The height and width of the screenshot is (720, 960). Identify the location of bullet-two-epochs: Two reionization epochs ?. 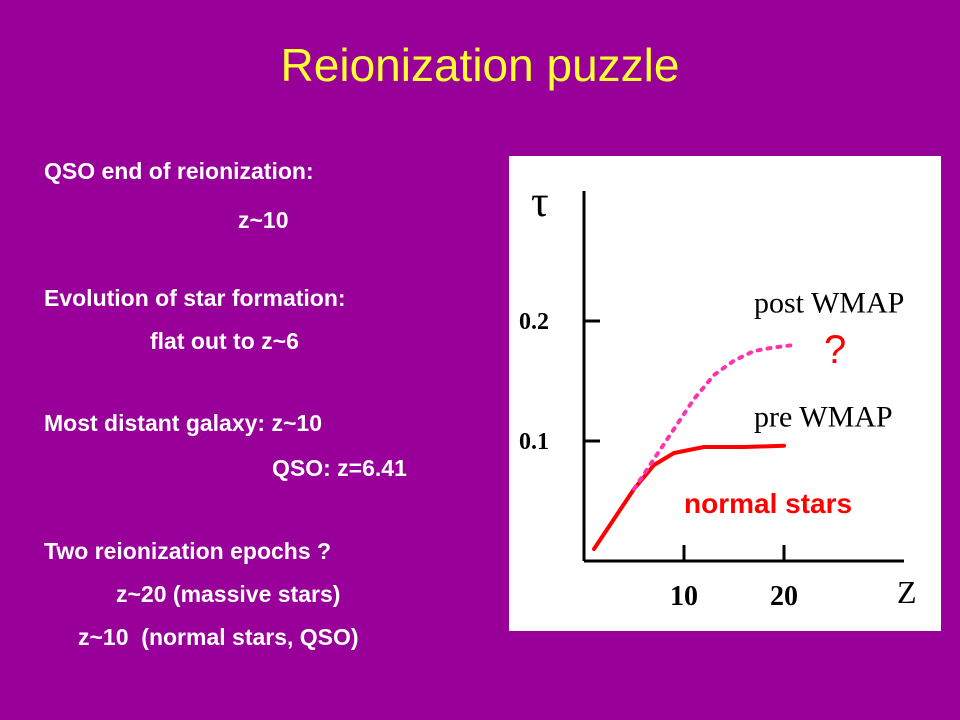
(188, 551).